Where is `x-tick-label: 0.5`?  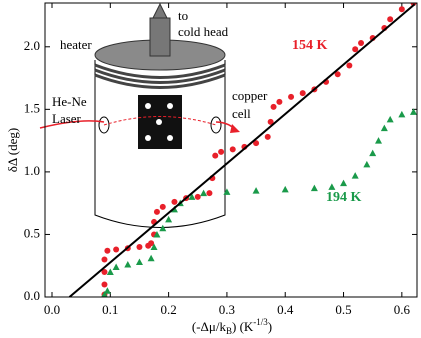 x-tick-label: 0.5 is located at coordinates (343, 309).